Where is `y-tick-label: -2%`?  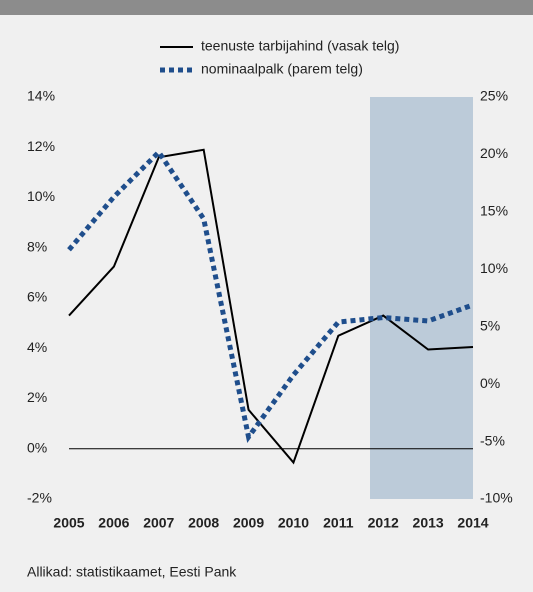 y-tick-label: -2% is located at coordinates (39, 498).